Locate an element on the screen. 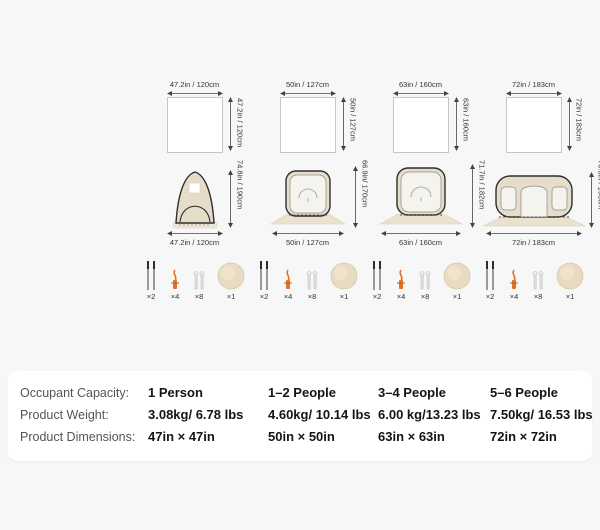  tent-diagram: 76.8in / 195cm is located at coordinates (533, 195).